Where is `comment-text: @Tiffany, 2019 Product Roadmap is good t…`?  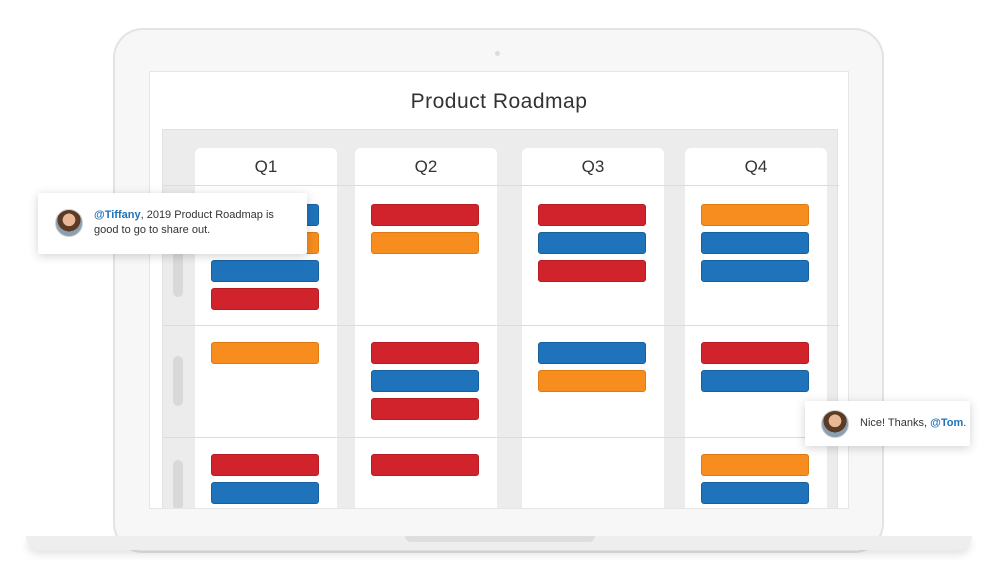 comment-text: @Tiffany, 2019 Product Roadmap is good t… is located at coordinates (194, 223).